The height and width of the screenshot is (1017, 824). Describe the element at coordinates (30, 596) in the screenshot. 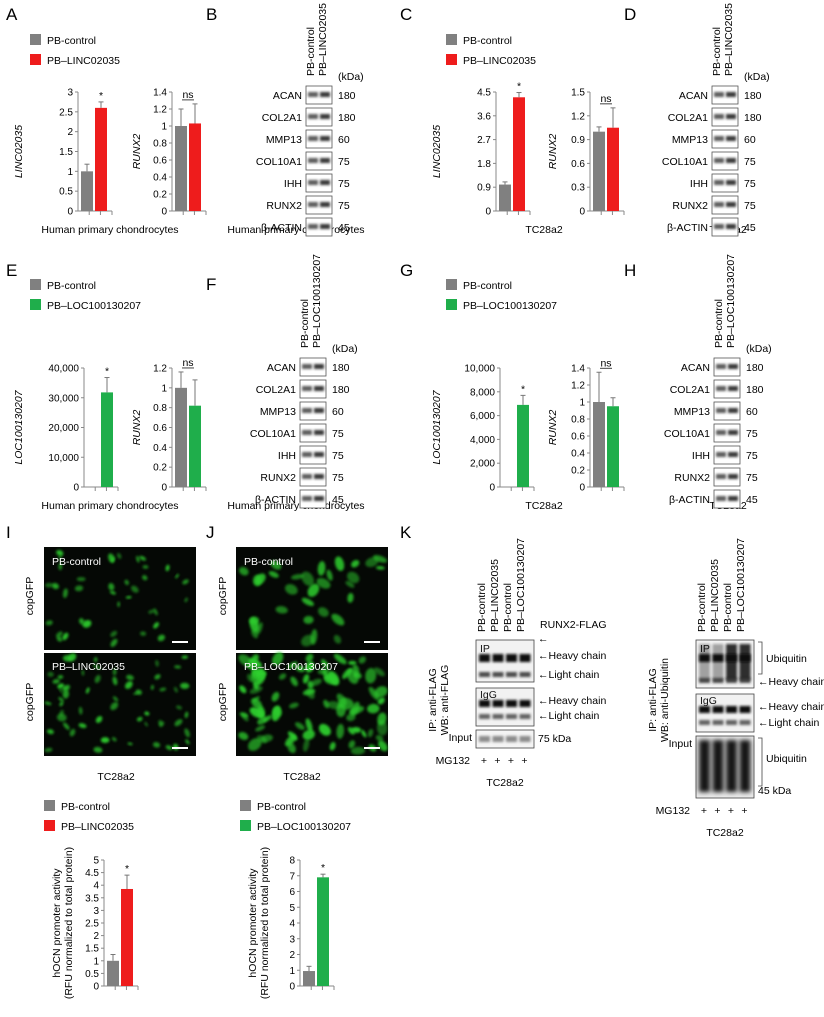

I see `copgfp-label: copGFP` at that location.